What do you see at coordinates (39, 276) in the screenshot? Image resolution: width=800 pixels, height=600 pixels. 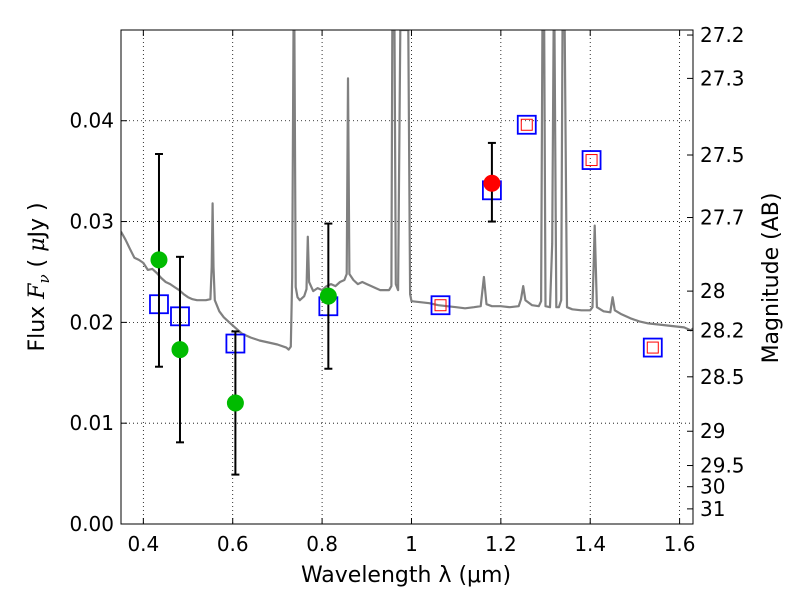 I see `y-axis-label: Flux Fν ( μJy )` at bounding box center [39, 276].